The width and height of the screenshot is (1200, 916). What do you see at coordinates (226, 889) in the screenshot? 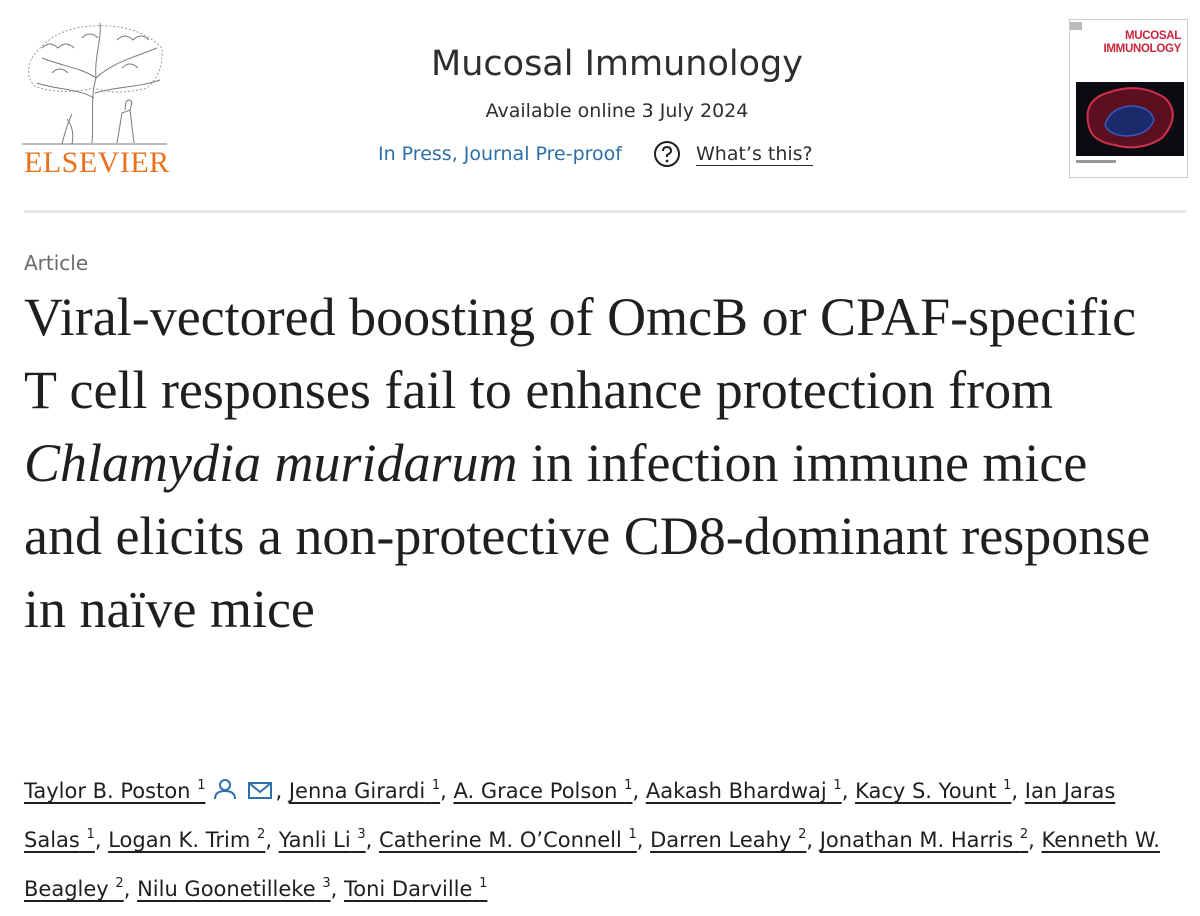
I see `author-name: Nilu Goonetilleke` at bounding box center [226, 889].